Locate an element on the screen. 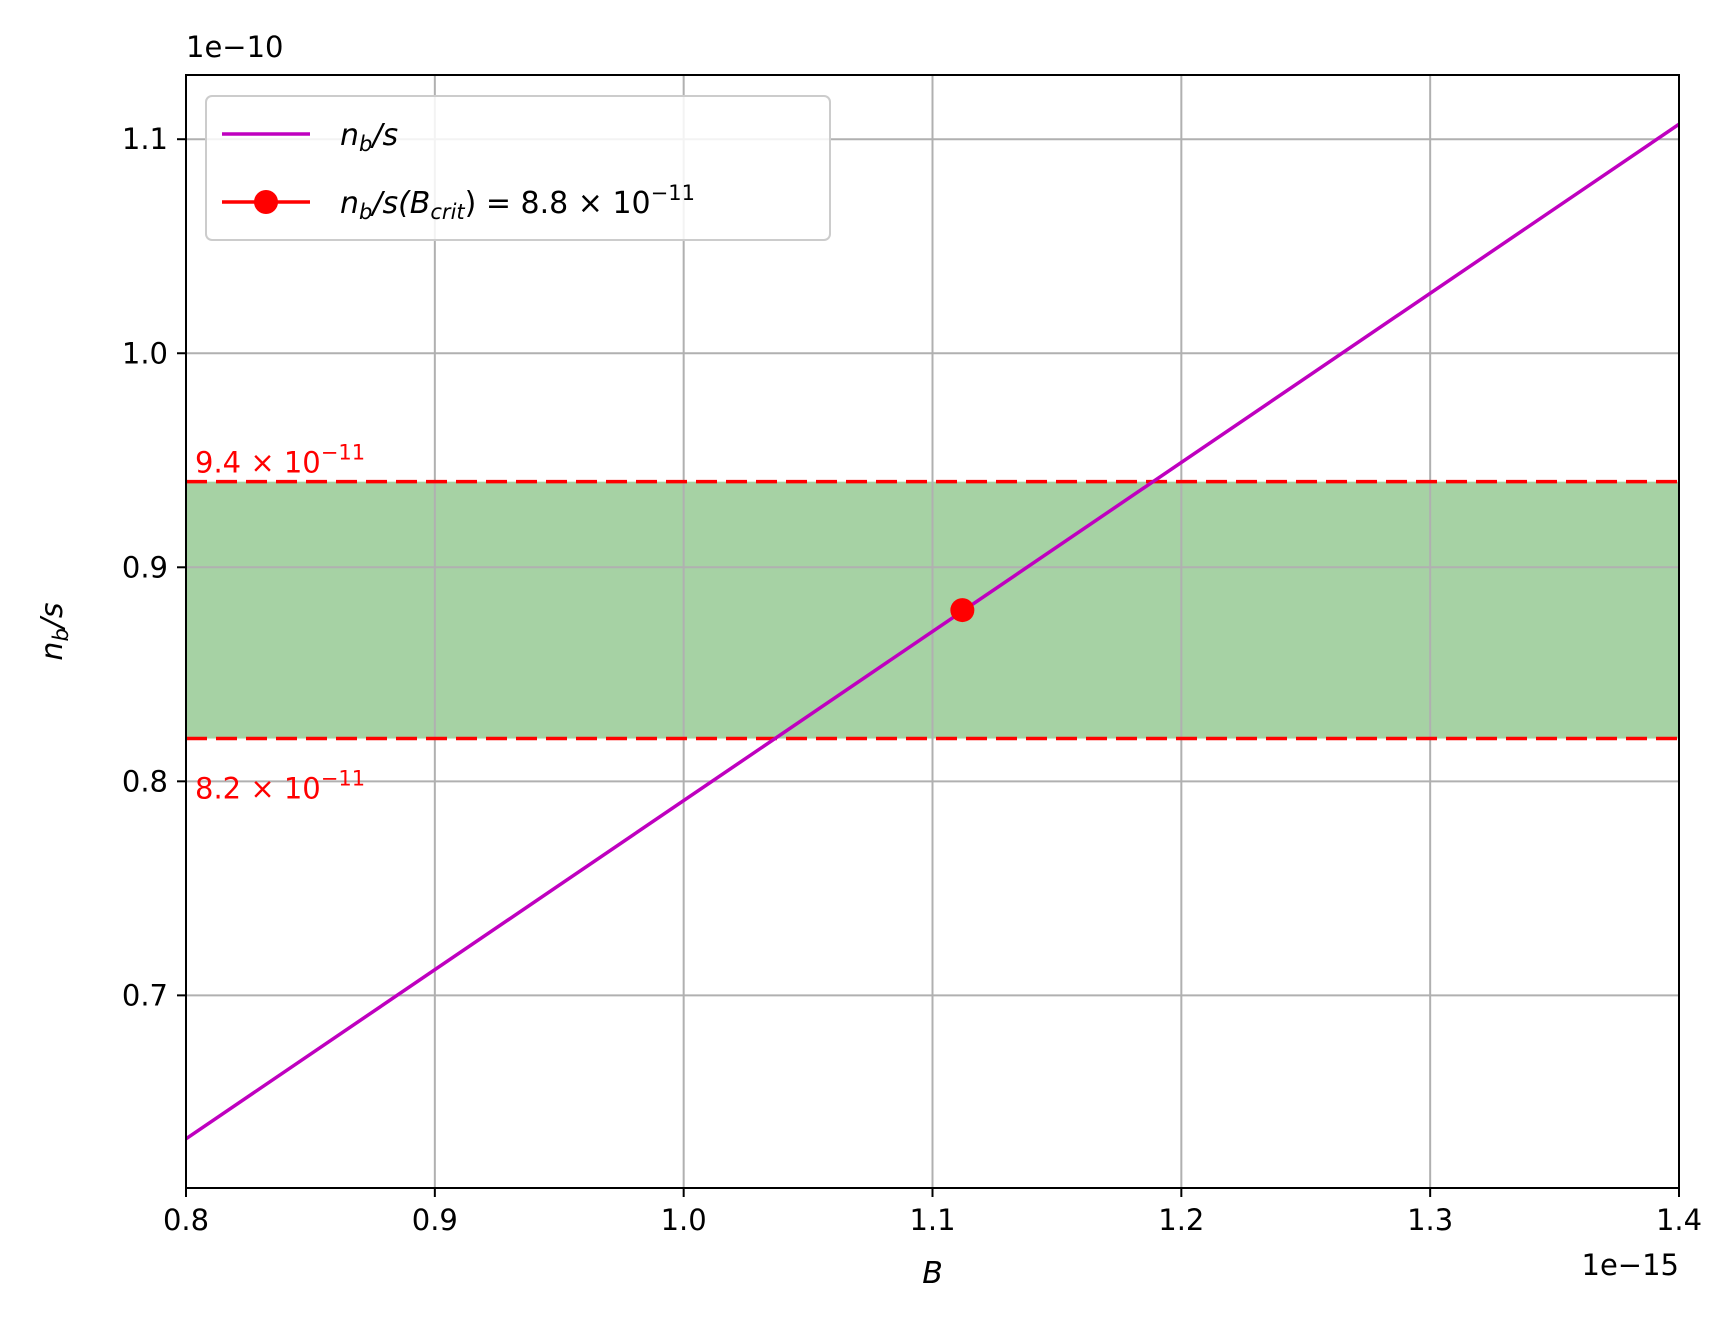  y-tick-label: 0.7 is located at coordinates (145, 995).